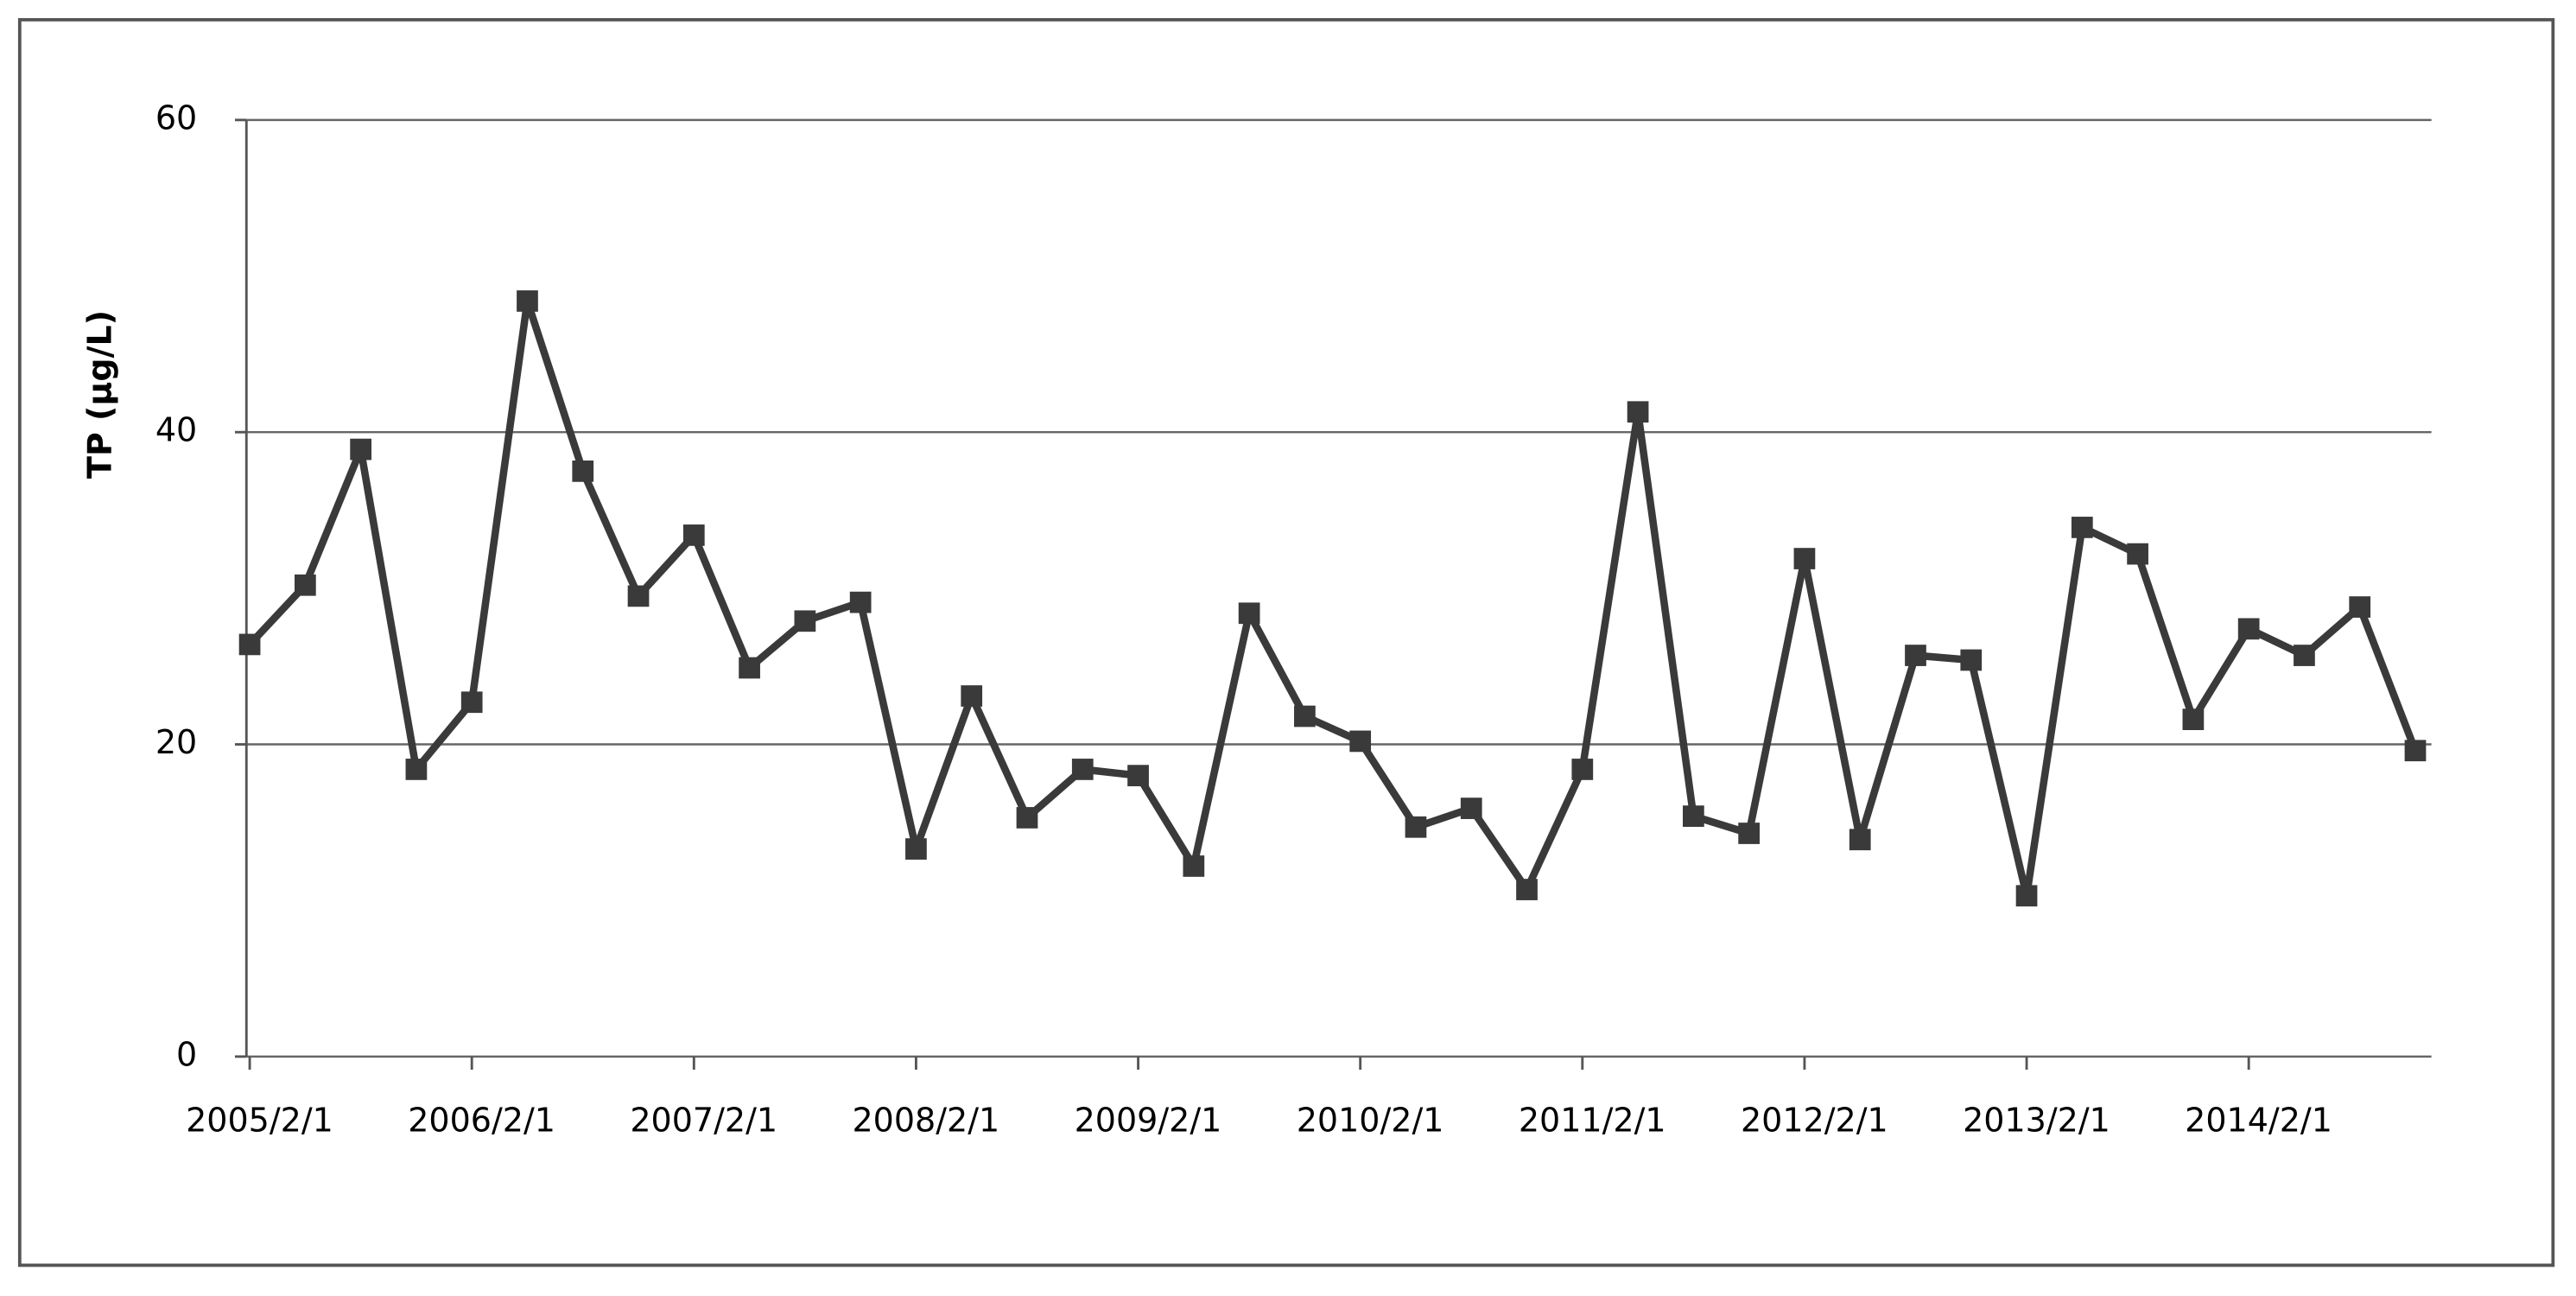 The width and height of the screenshot is (2576, 1296). I want to click on y-tick-label: 60, so click(176, 118).